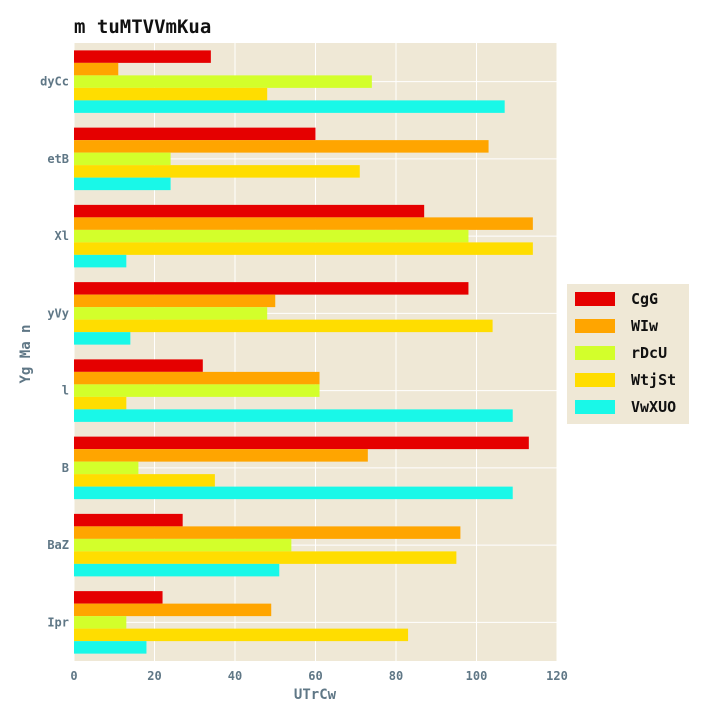  What do you see at coordinates (303, 248) in the screenshot?
I see `bar-WtjSt-Xl` at bounding box center [303, 248].